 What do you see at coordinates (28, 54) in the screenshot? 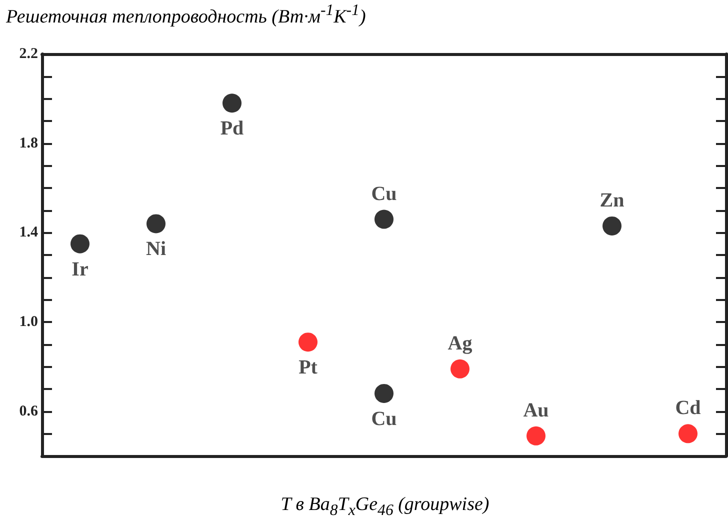
I see `y-tick-label: 2.2` at bounding box center [28, 54].